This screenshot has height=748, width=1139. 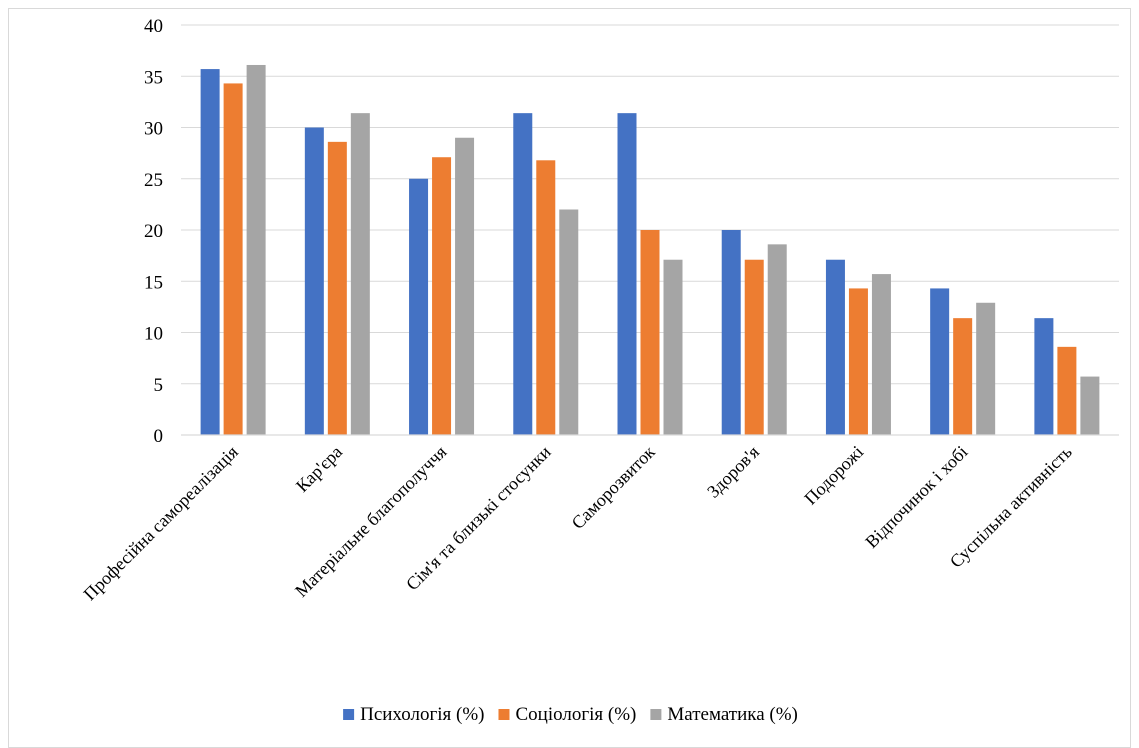 I want to click on category-label: Відпочинок і хобі, so click(x=916, y=497).